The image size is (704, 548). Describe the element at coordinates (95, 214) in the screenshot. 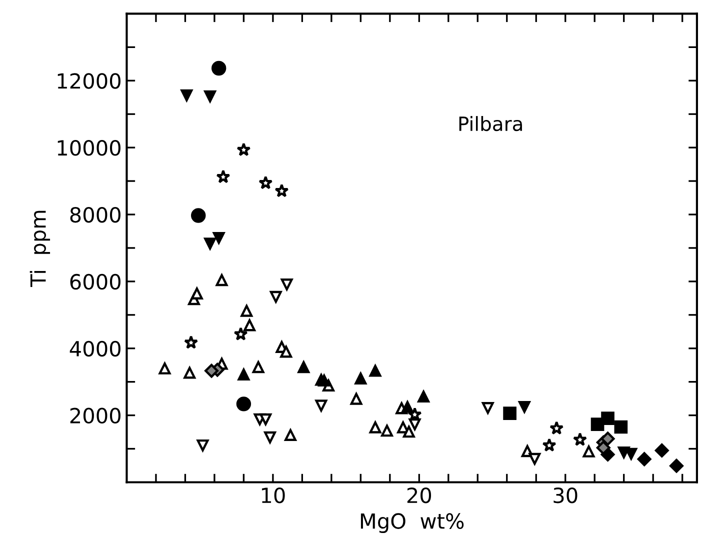

I see `y-tick-label: 8000` at that location.